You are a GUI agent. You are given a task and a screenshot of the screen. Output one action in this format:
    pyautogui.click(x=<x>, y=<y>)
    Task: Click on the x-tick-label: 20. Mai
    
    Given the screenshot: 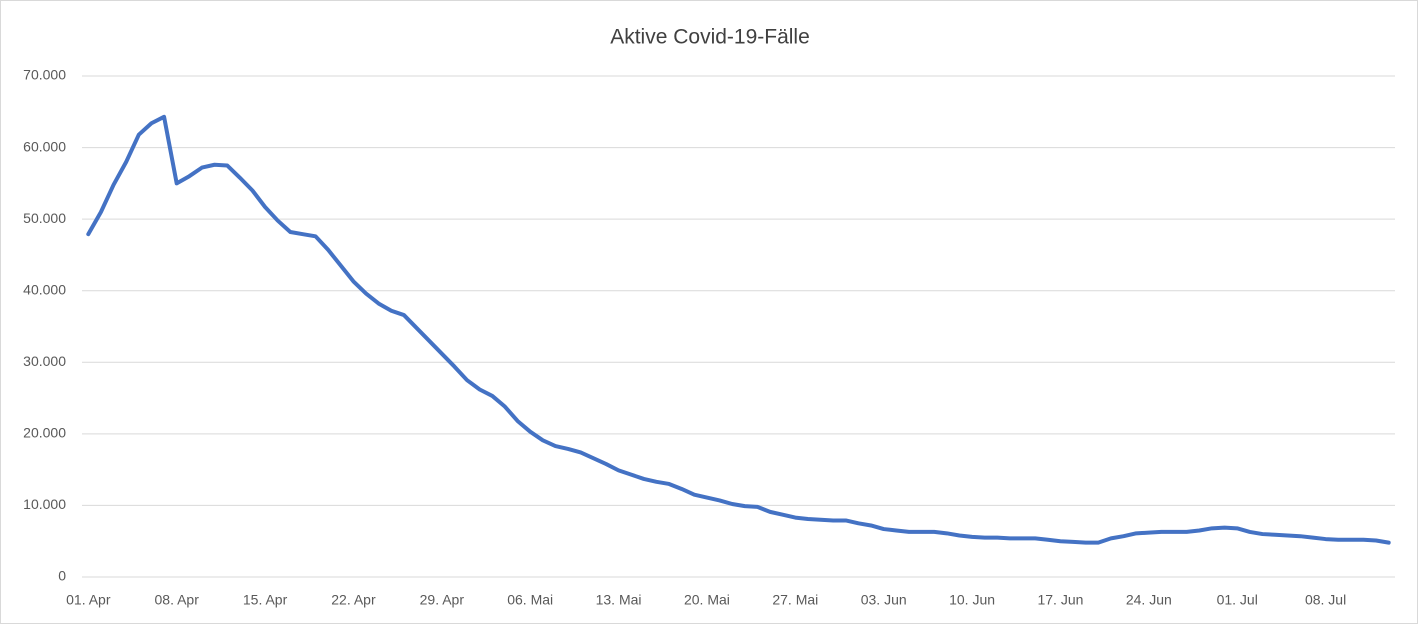 What is the action you would take?
    pyautogui.click(x=707, y=600)
    